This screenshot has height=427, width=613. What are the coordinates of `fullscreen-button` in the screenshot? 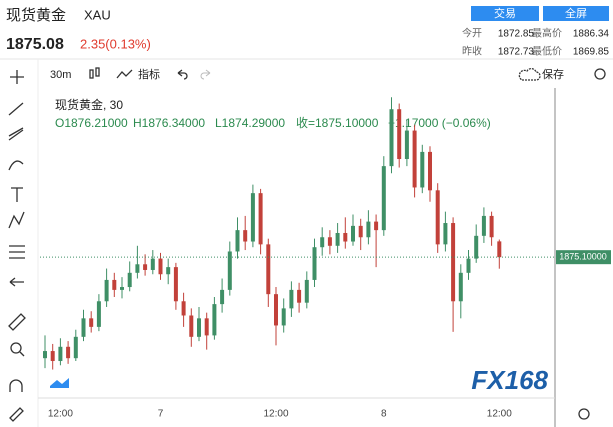 It's located at (576, 13).